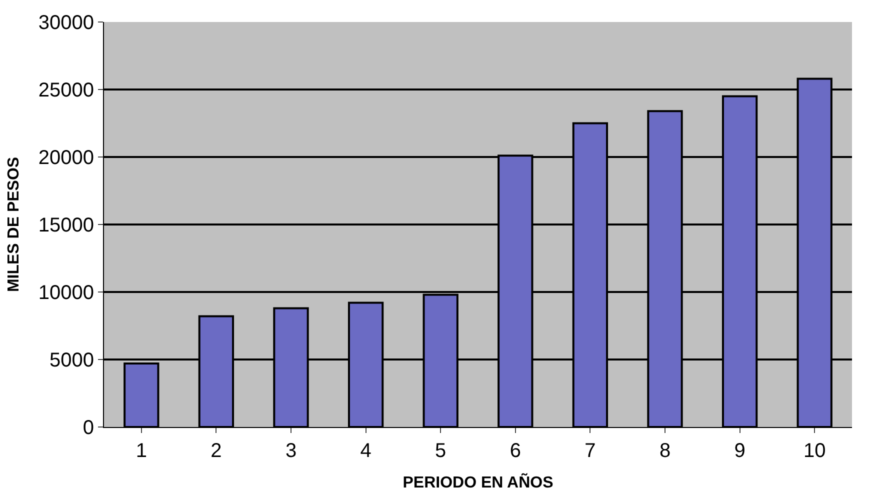 The height and width of the screenshot is (502, 872). I want to click on x-tick-label: 10, so click(814, 451).